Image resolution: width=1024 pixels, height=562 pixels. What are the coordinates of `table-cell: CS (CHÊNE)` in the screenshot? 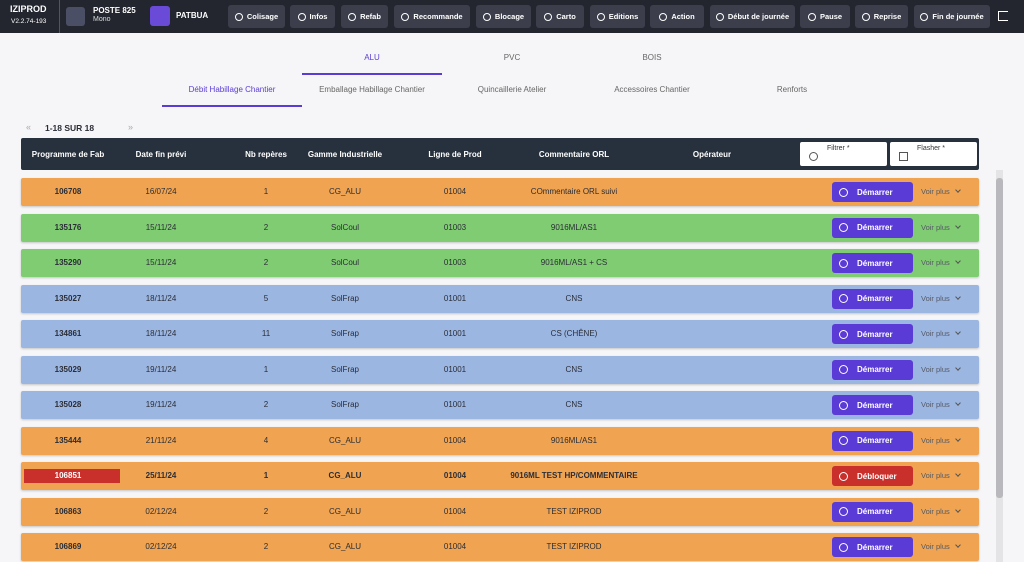 It's located at (574, 333).